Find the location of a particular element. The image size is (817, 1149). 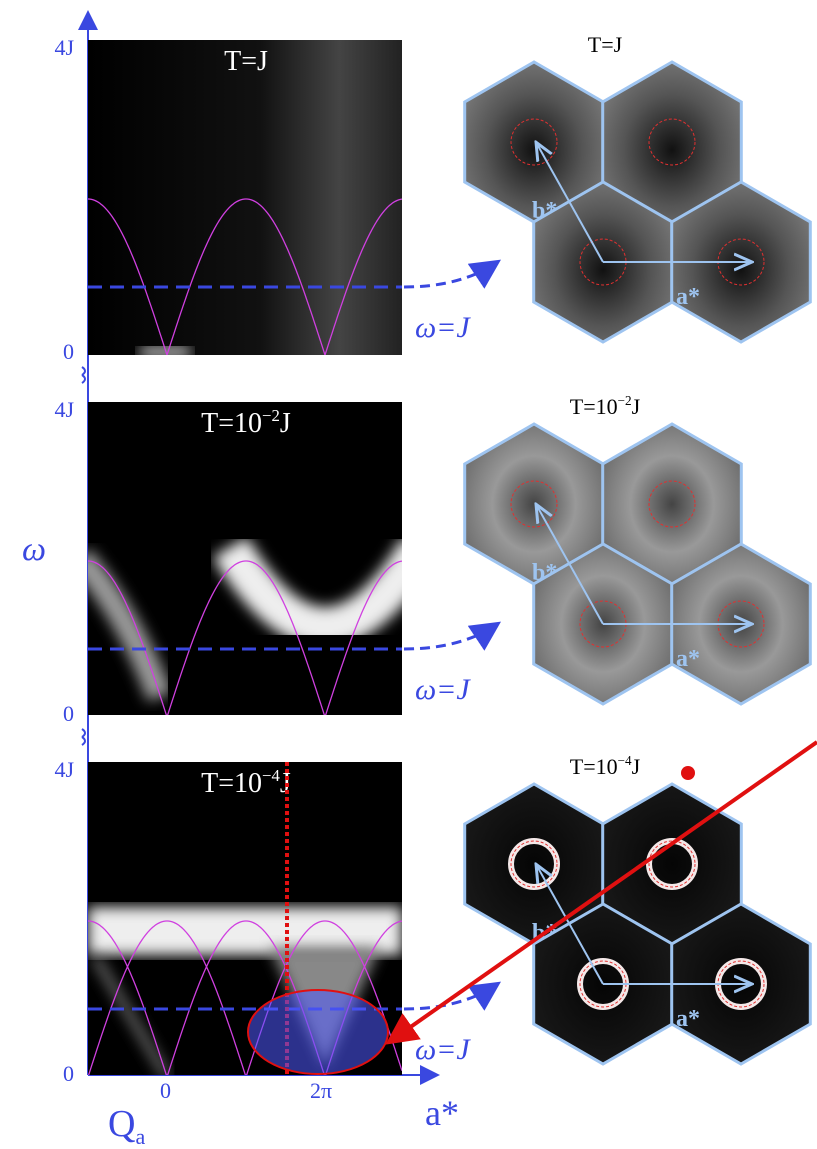

x-tick-label: 2π is located at coordinates (321, 1090).